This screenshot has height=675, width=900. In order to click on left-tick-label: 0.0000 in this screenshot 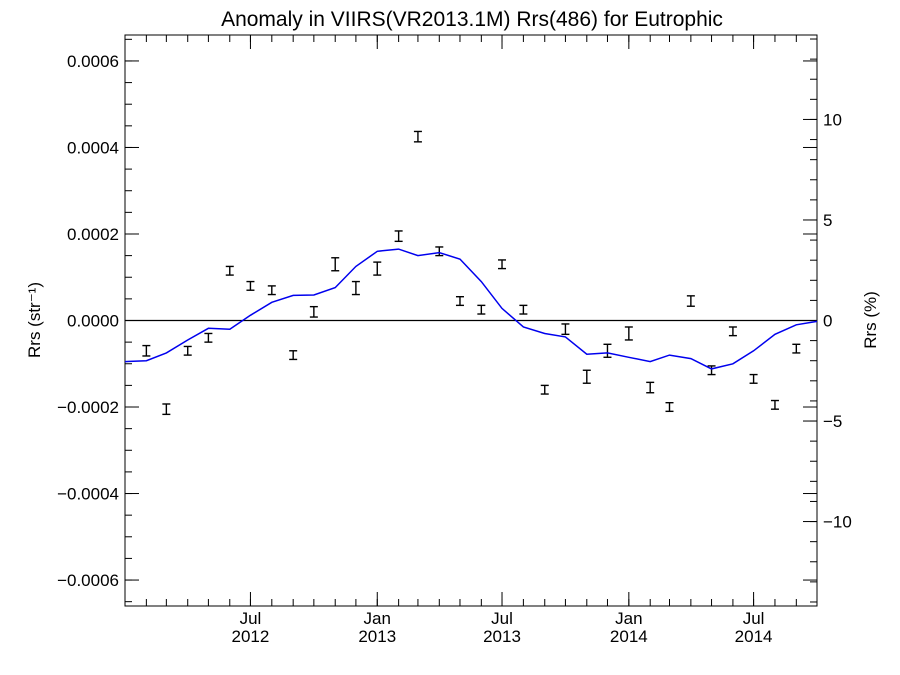, I will do `click(93, 321)`.